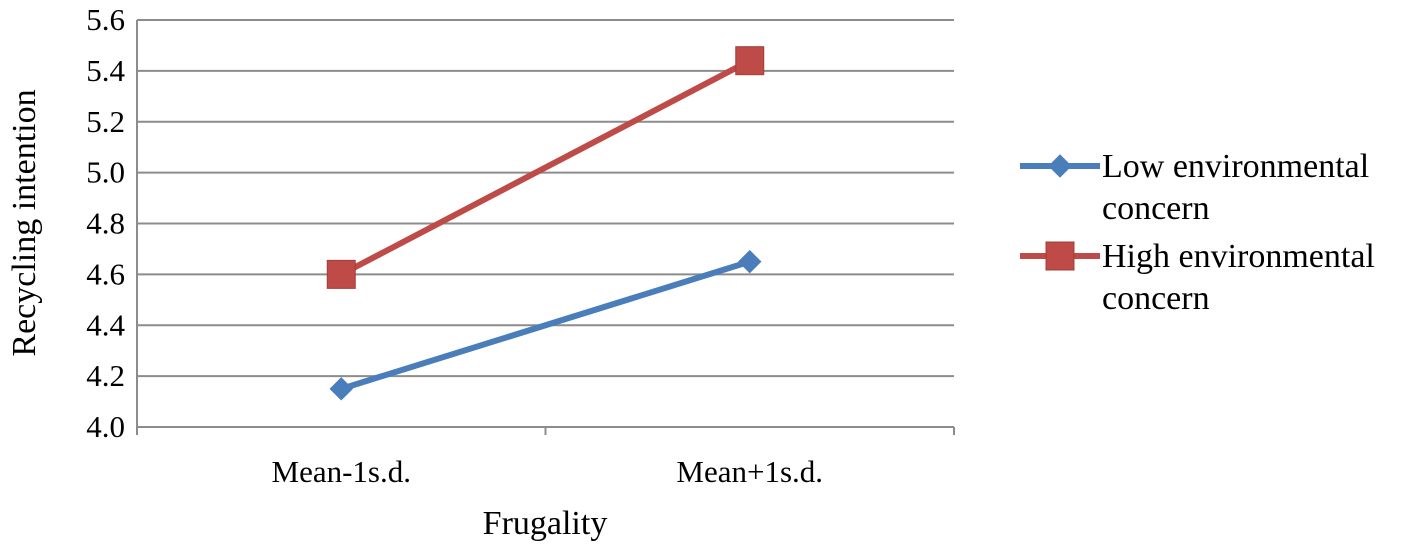  What do you see at coordinates (545, 523) in the screenshot?
I see `x-axis-title: Frugality` at bounding box center [545, 523].